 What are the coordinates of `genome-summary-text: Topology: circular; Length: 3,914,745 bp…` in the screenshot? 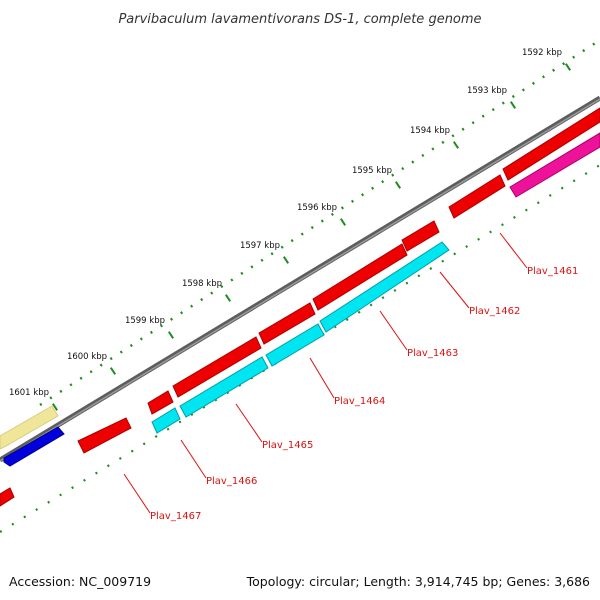 It's located at (418, 581).